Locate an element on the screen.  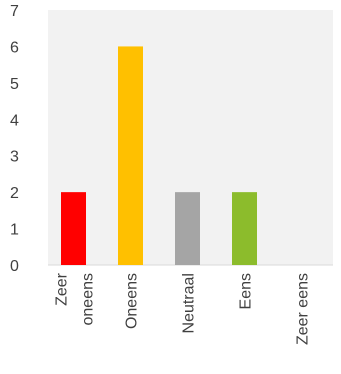
x-category-label: oneens is located at coordinates (88, 299).